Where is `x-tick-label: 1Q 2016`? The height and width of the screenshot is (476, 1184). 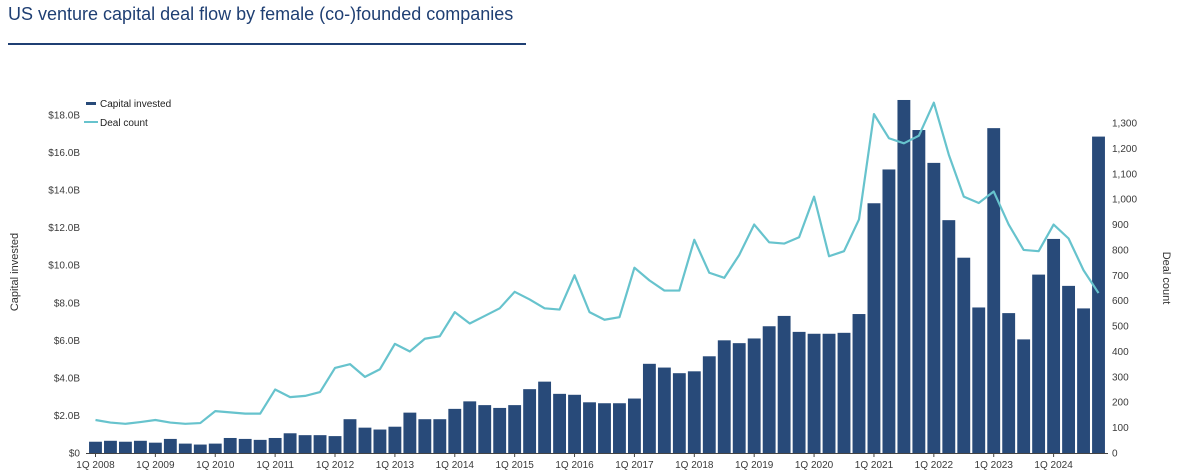
x-tick-label: 1Q 2016 is located at coordinates (574, 465).